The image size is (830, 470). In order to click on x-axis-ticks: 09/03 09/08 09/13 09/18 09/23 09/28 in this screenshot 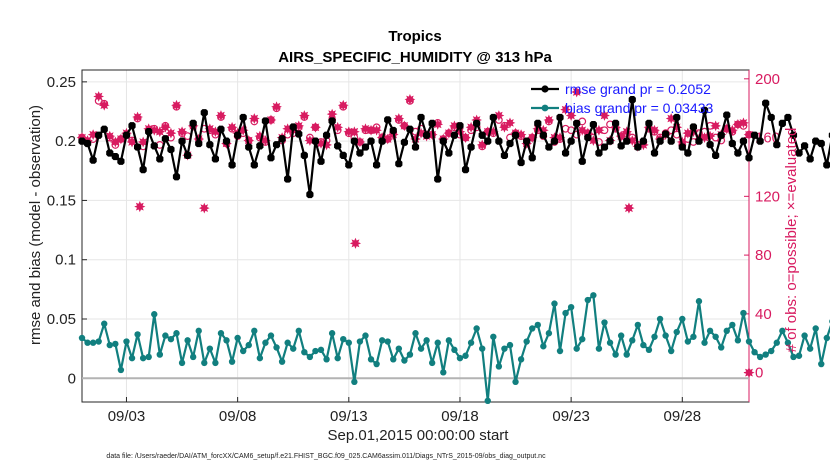, I will do `click(404, 411)`.